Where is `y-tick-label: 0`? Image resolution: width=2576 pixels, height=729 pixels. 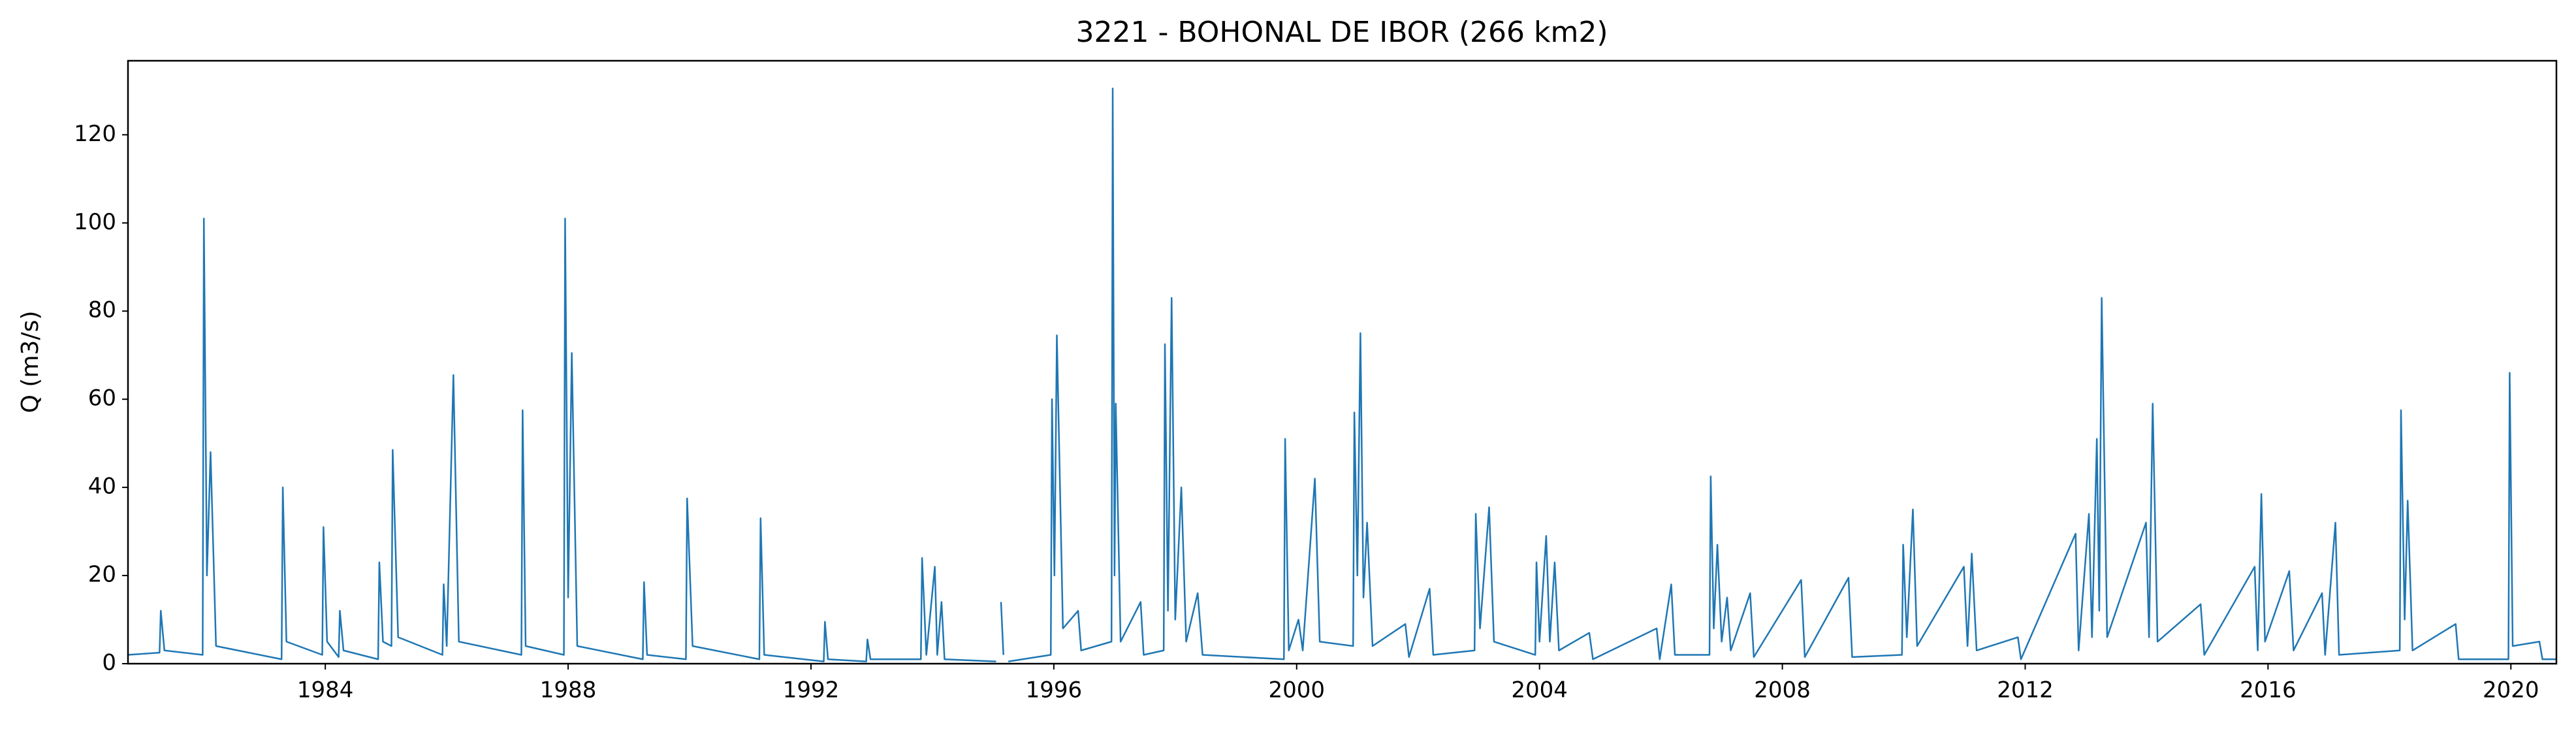 y-tick-label: 0 is located at coordinates (109, 663).